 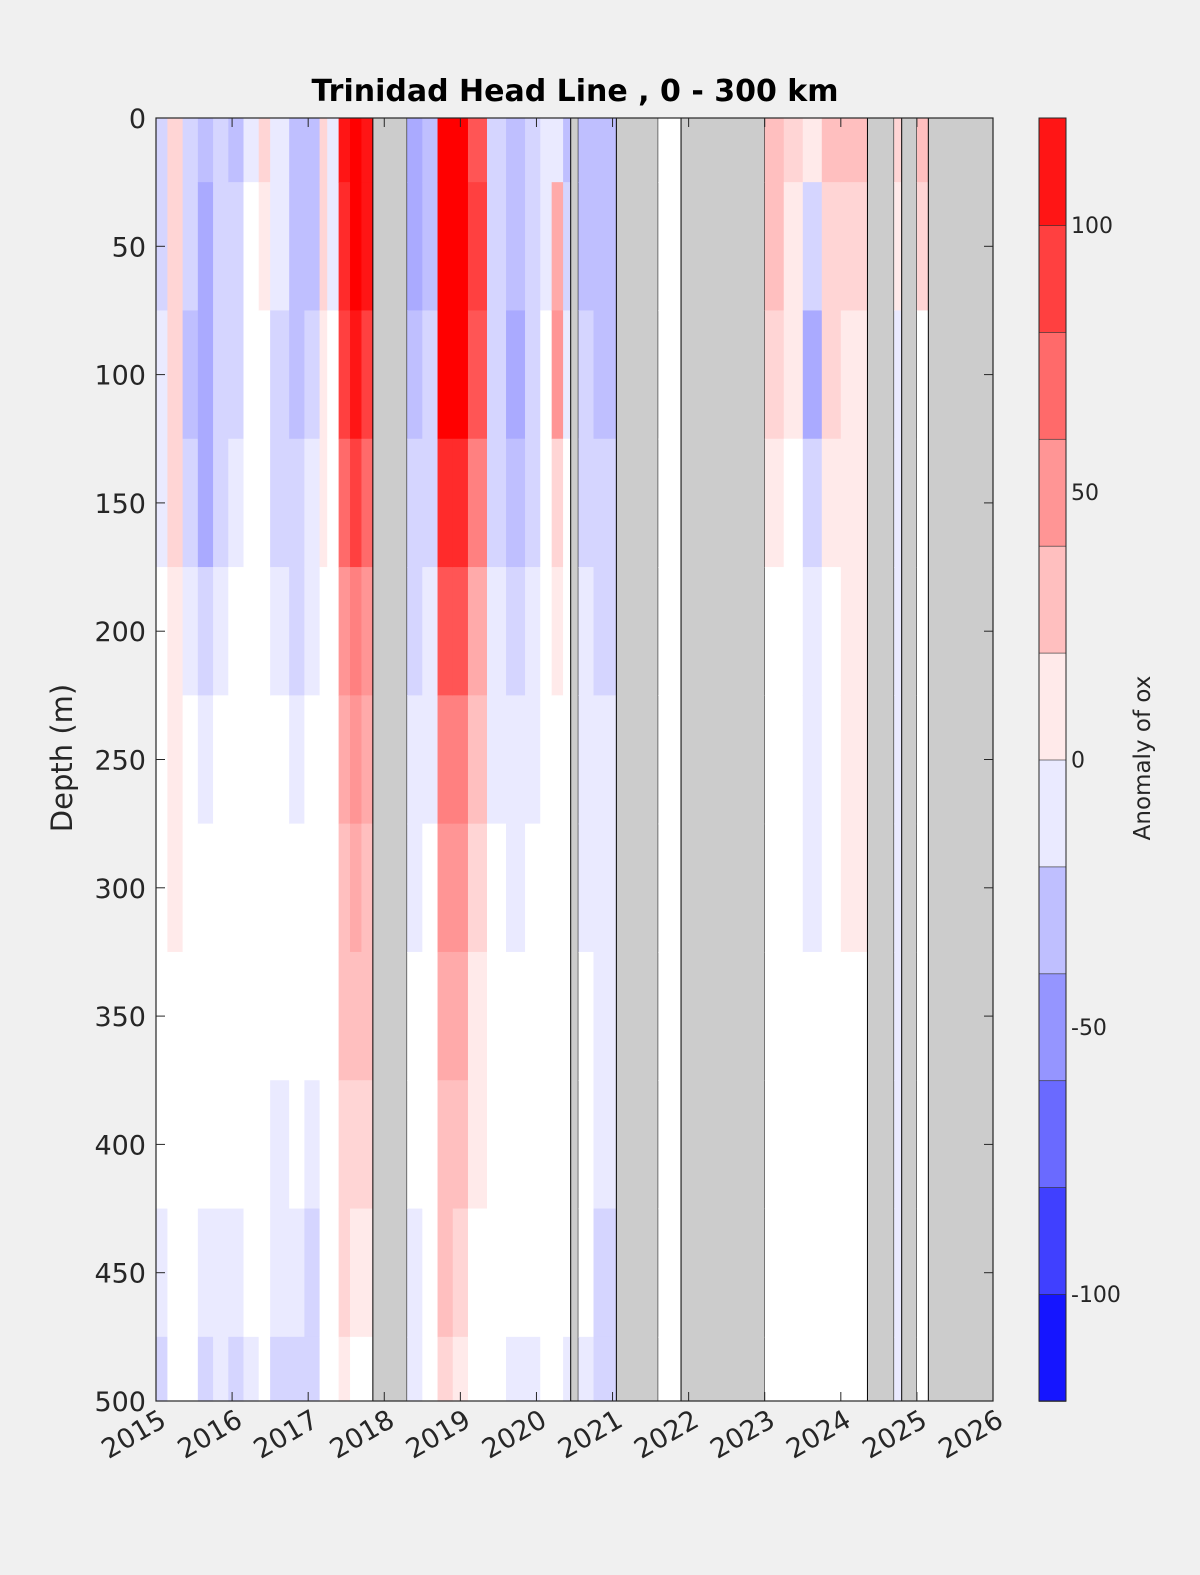 I want to click on y-tick-label: 50, so click(x=129, y=247).